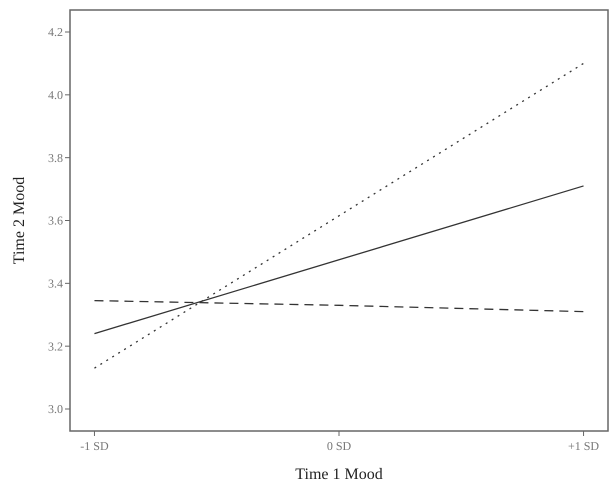  Describe the element at coordinates (339, 474) in the screenshot. I see `x-axis-title: Time 1 Mood` at that location.